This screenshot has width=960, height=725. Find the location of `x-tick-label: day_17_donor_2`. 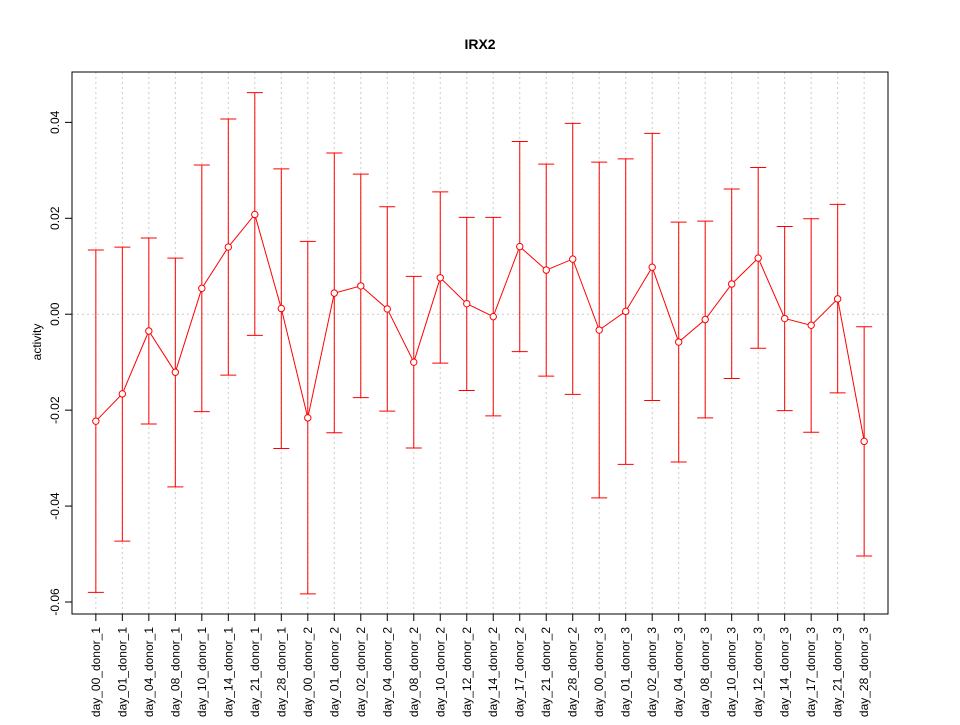

x-tick-label: day_17_donor_2 is located at coordinates (520, 672).